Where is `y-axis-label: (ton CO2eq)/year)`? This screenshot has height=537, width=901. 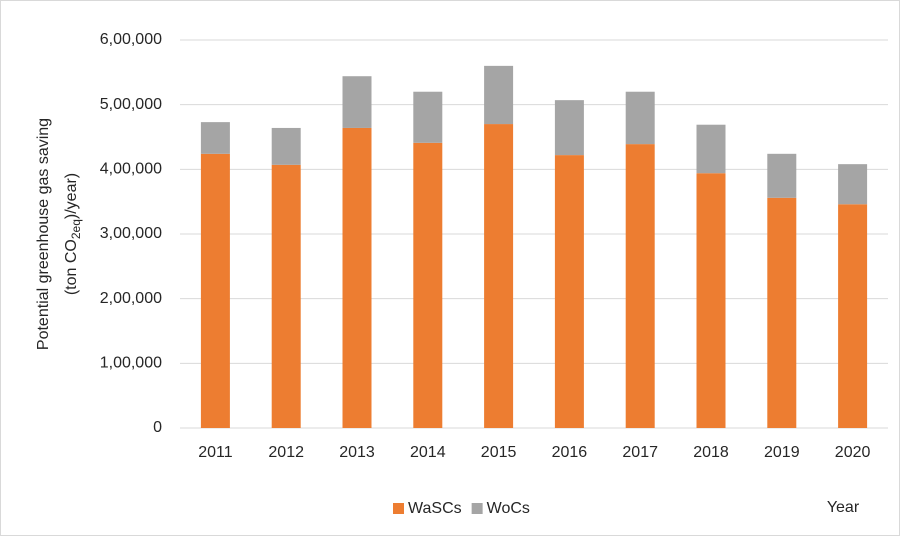 y-axis-label: (ton CO2eq)/year) is located at coordinates (73, 234).